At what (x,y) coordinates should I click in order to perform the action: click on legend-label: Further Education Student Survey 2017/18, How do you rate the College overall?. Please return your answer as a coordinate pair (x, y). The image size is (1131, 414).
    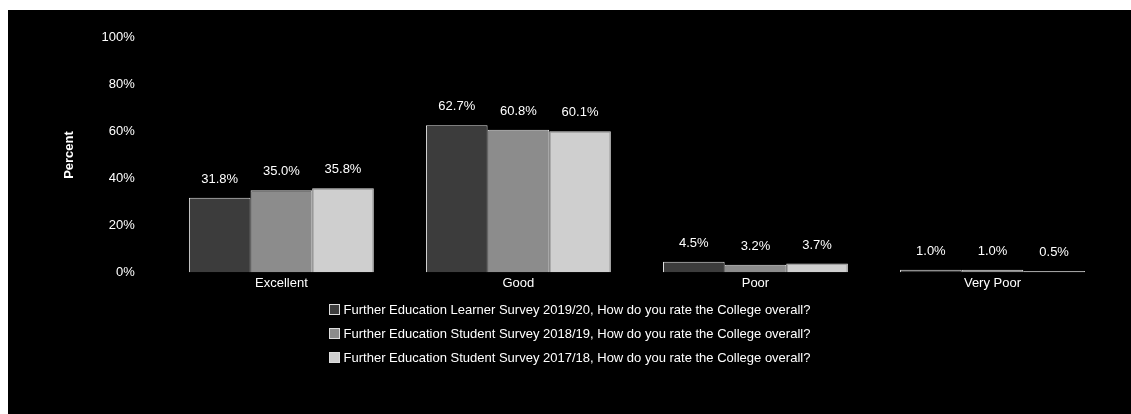
    Looking at the image, I should click on (577, 357).